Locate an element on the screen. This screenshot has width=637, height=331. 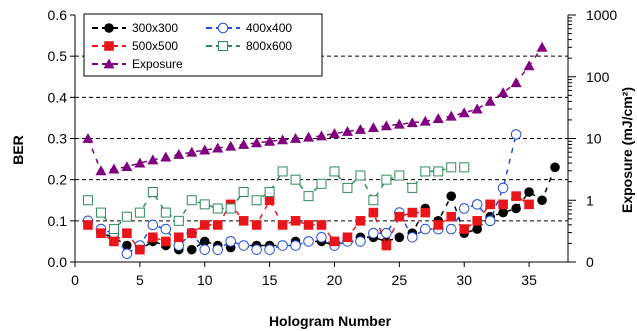
y-right-tick-label: 1 is located at coordinates (590, 200).